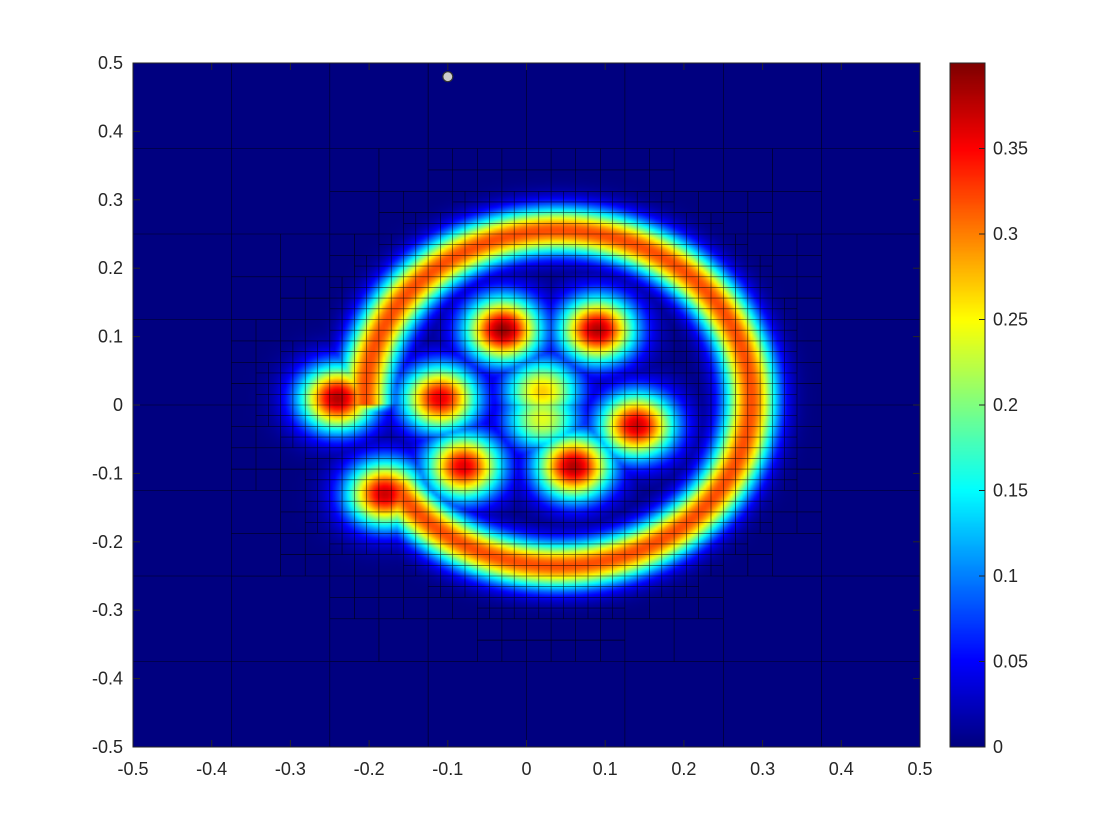  What do you see at coordinates (526, 769) in the screenshot?
I see `x-tick-label: 0` at bounding box center [526, 769].